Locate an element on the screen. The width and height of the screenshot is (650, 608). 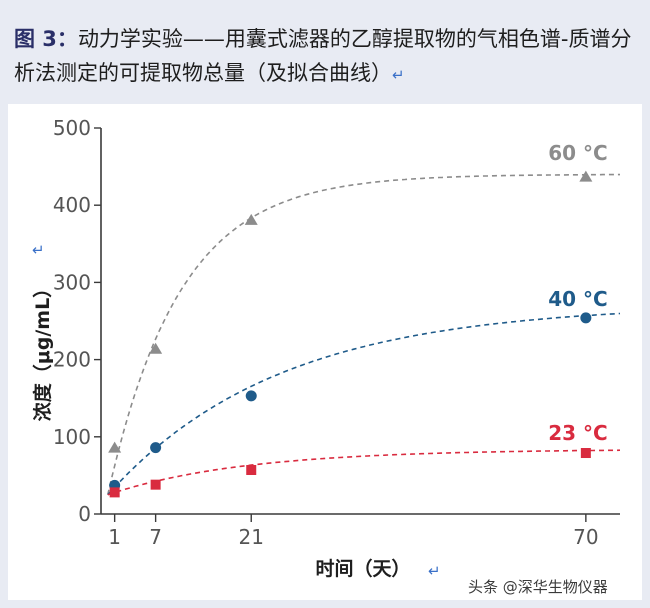
return-mark-icon: ↵ is located at coordinates (398, 75).